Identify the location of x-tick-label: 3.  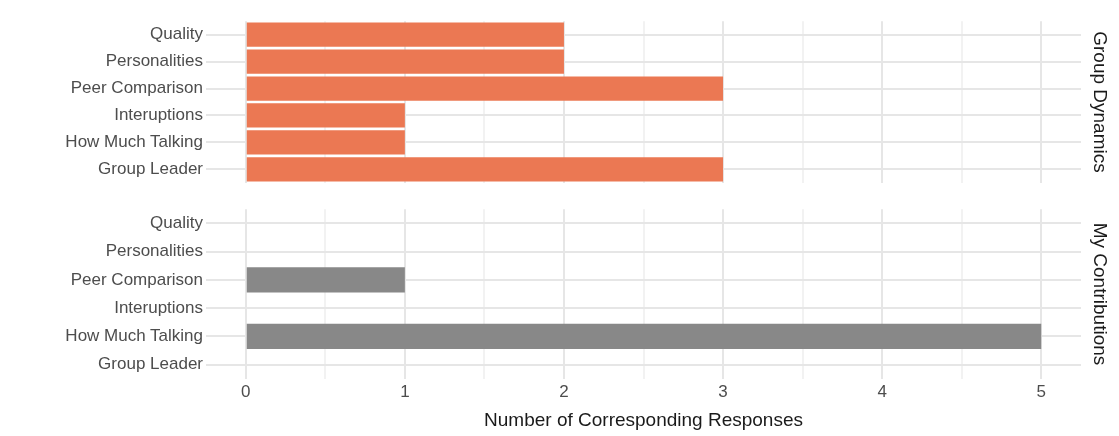
(723, 391).